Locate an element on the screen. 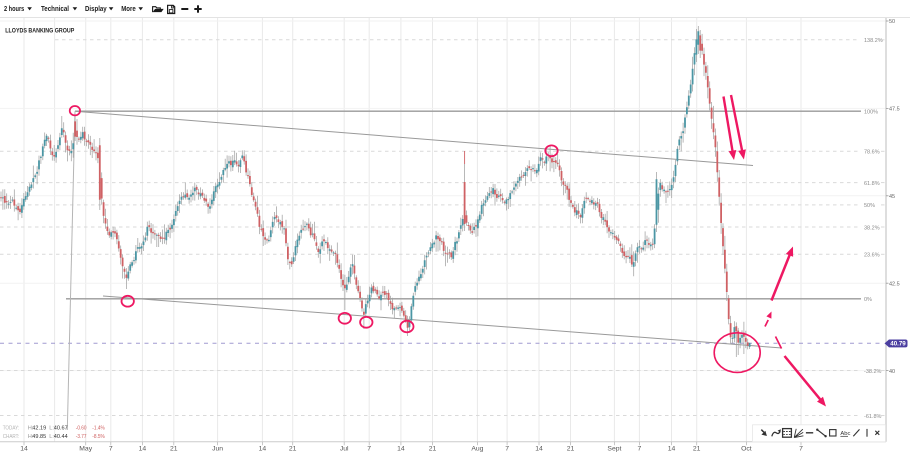 This screenshot has width=910, height=461. svg-text: Jun is located at coordinates (217, 448).